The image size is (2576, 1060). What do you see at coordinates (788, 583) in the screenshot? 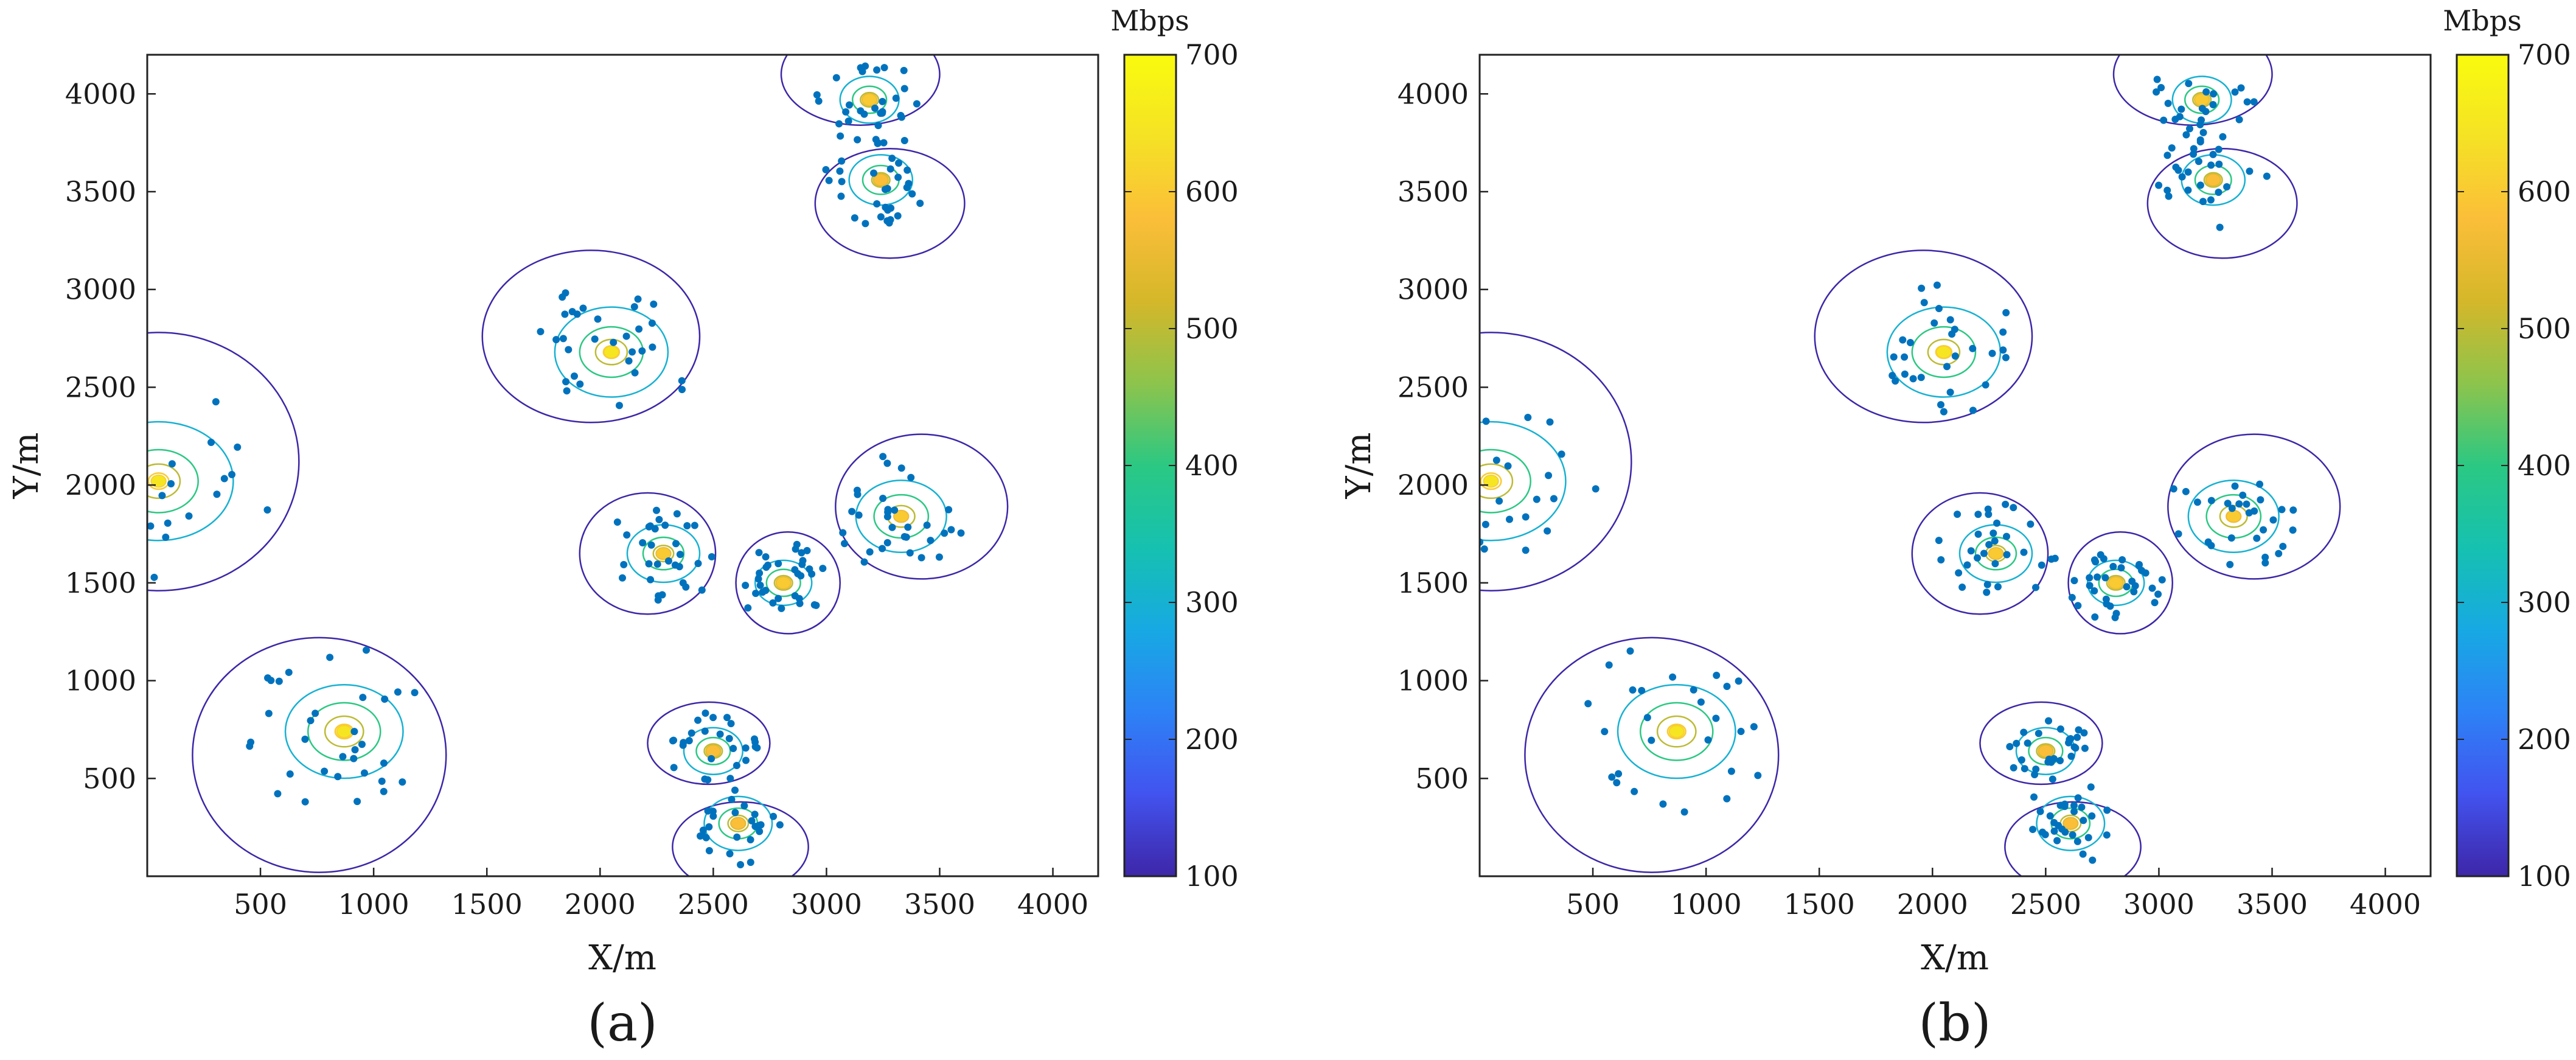
I see `hotspot-H5` at bounding box center [788, 583].